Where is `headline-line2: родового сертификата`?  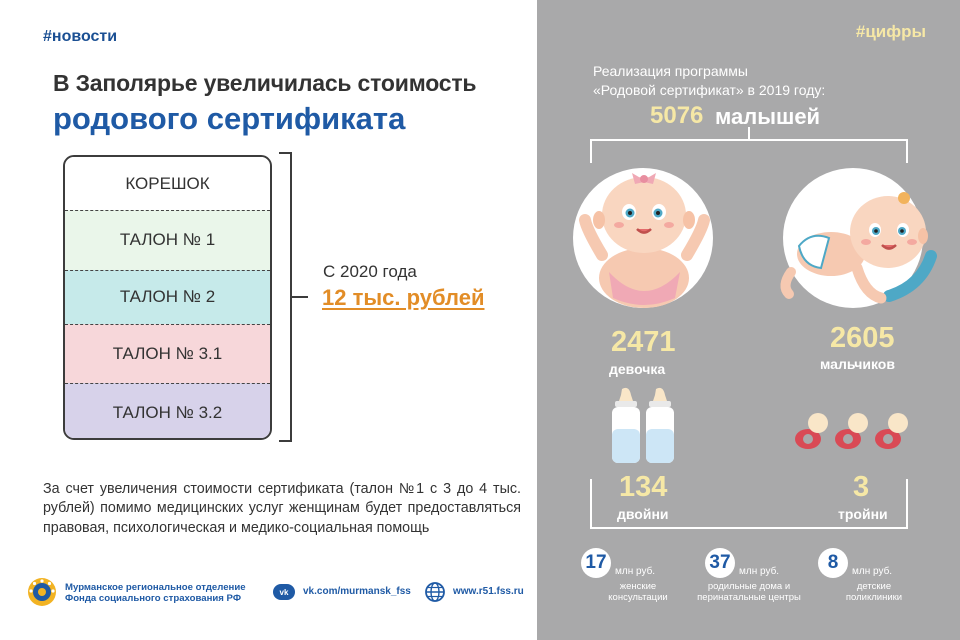
headline-line2: родового сертификата is located at coordinates (229, 118).